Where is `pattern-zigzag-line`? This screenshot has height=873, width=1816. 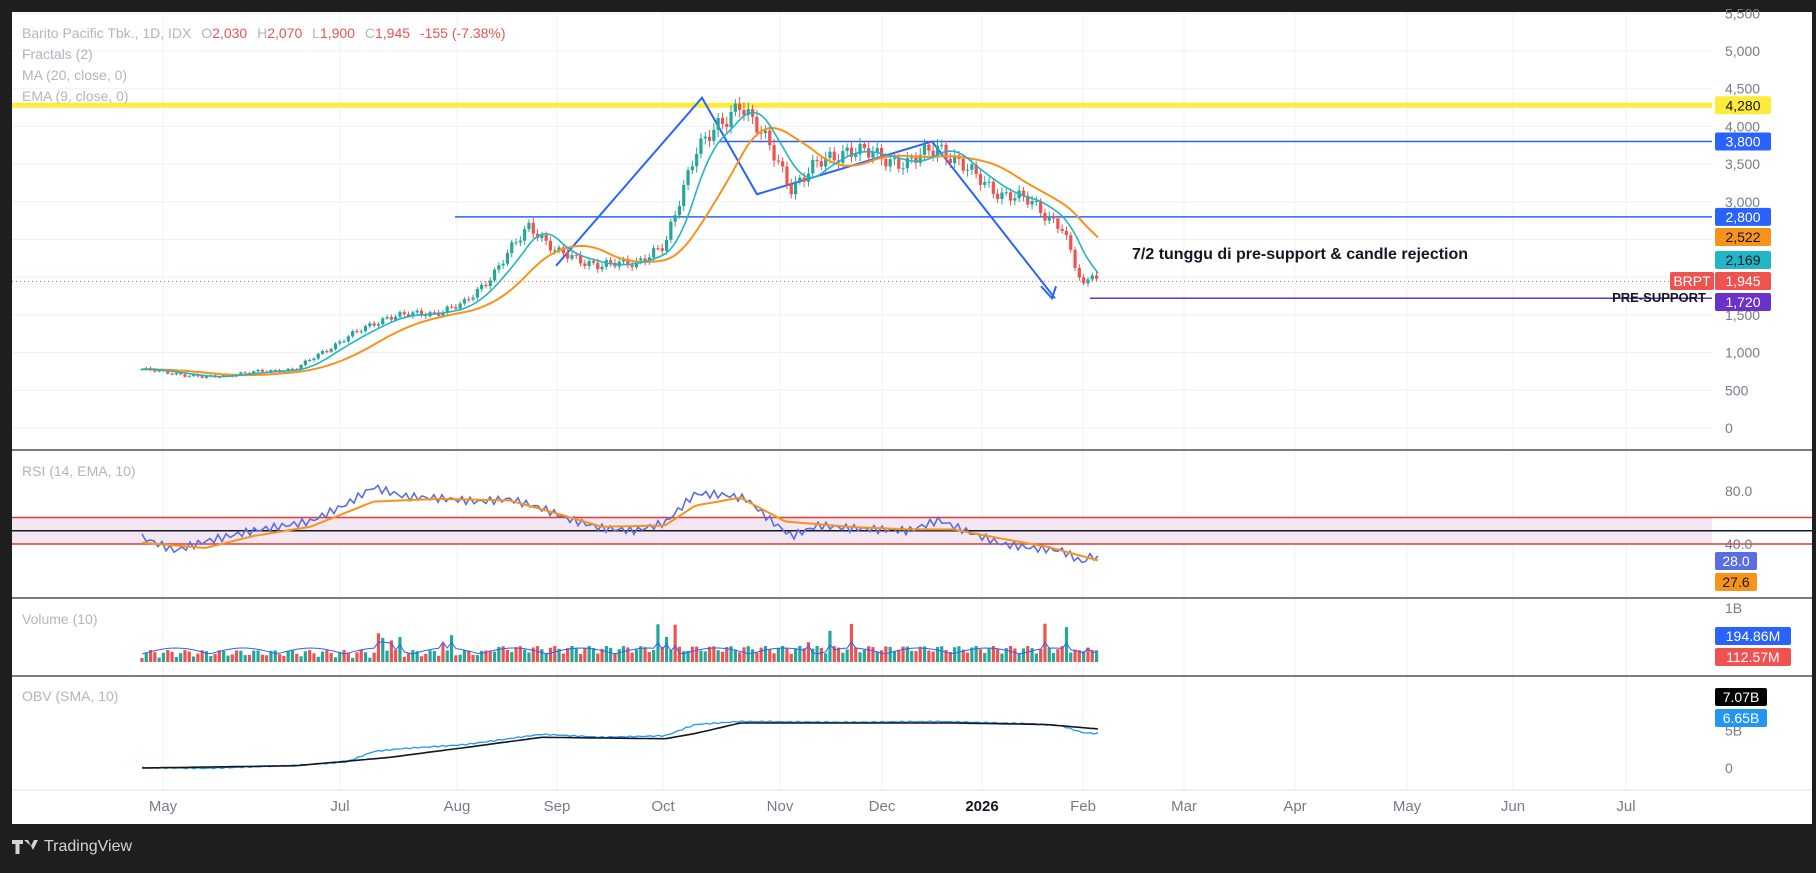 pattern-zigzag-line is located at coordinates (805, 197).